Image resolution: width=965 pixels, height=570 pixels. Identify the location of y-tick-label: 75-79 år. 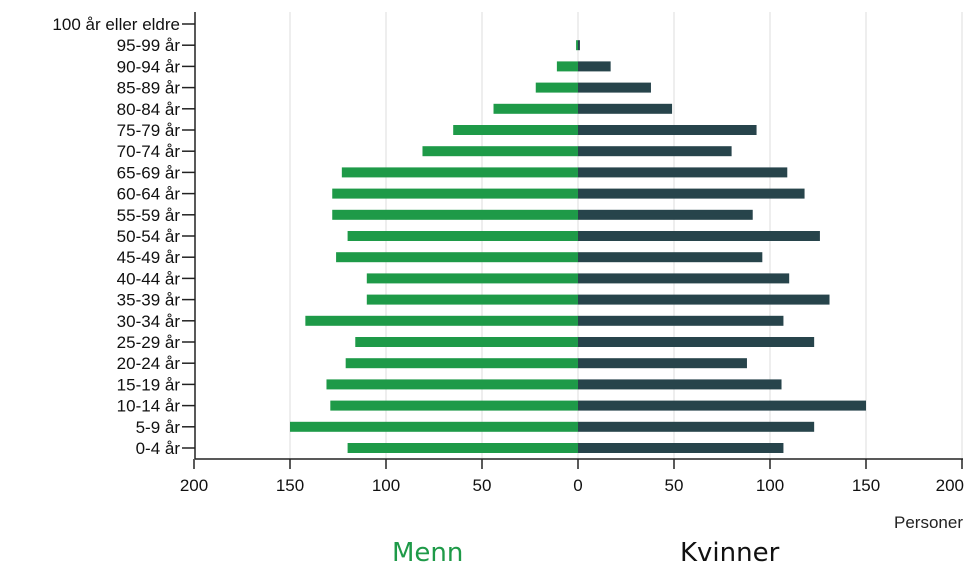
(149, 130).